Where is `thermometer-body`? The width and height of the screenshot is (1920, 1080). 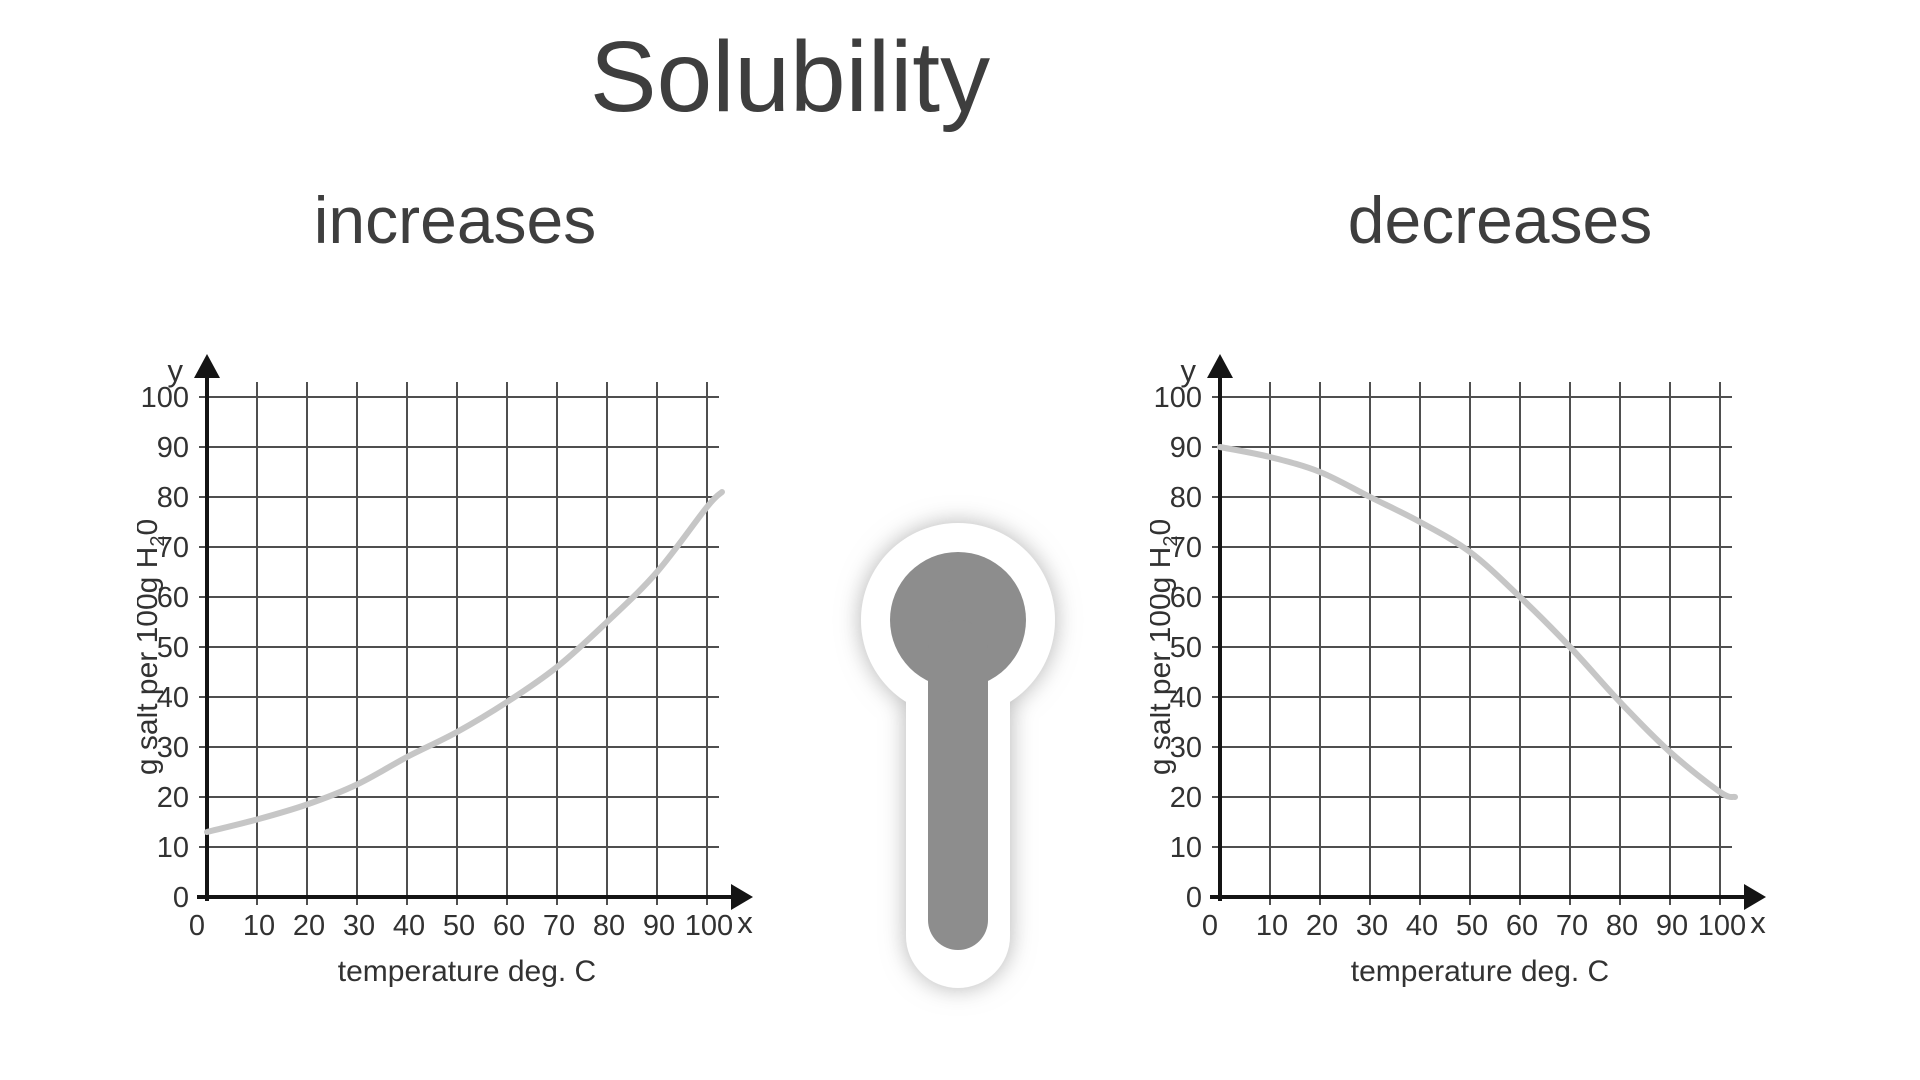 thermometer-body is located at coordinates (958, 751).